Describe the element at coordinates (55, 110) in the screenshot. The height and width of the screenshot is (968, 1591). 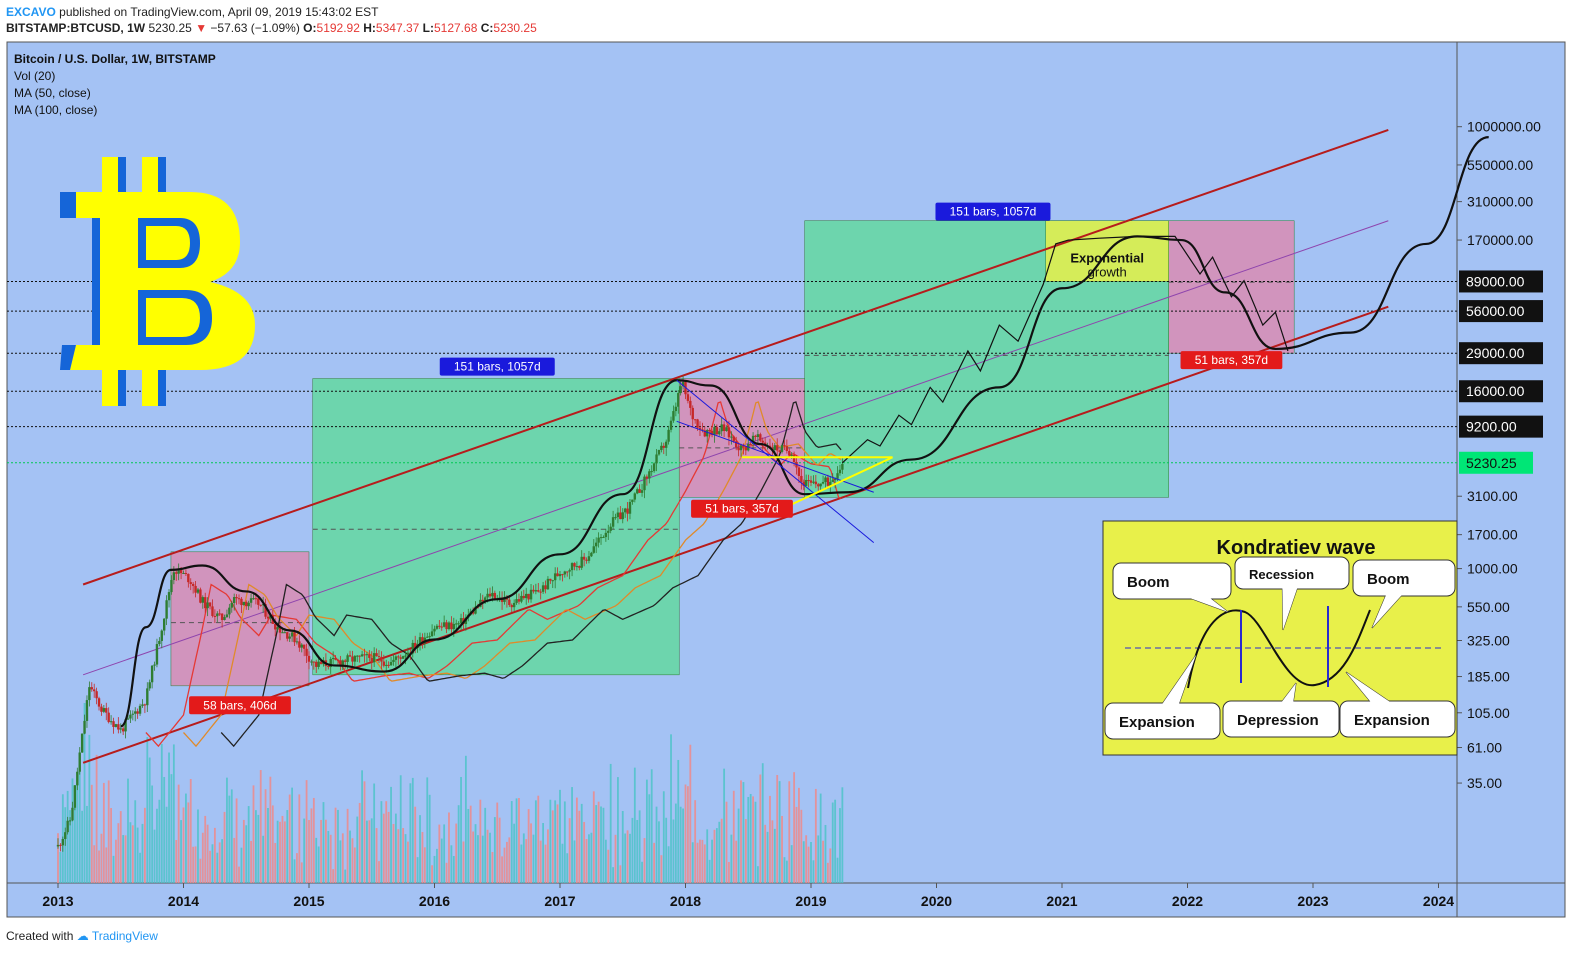
I see `legend-ma100: MA (100, close)` at that location.